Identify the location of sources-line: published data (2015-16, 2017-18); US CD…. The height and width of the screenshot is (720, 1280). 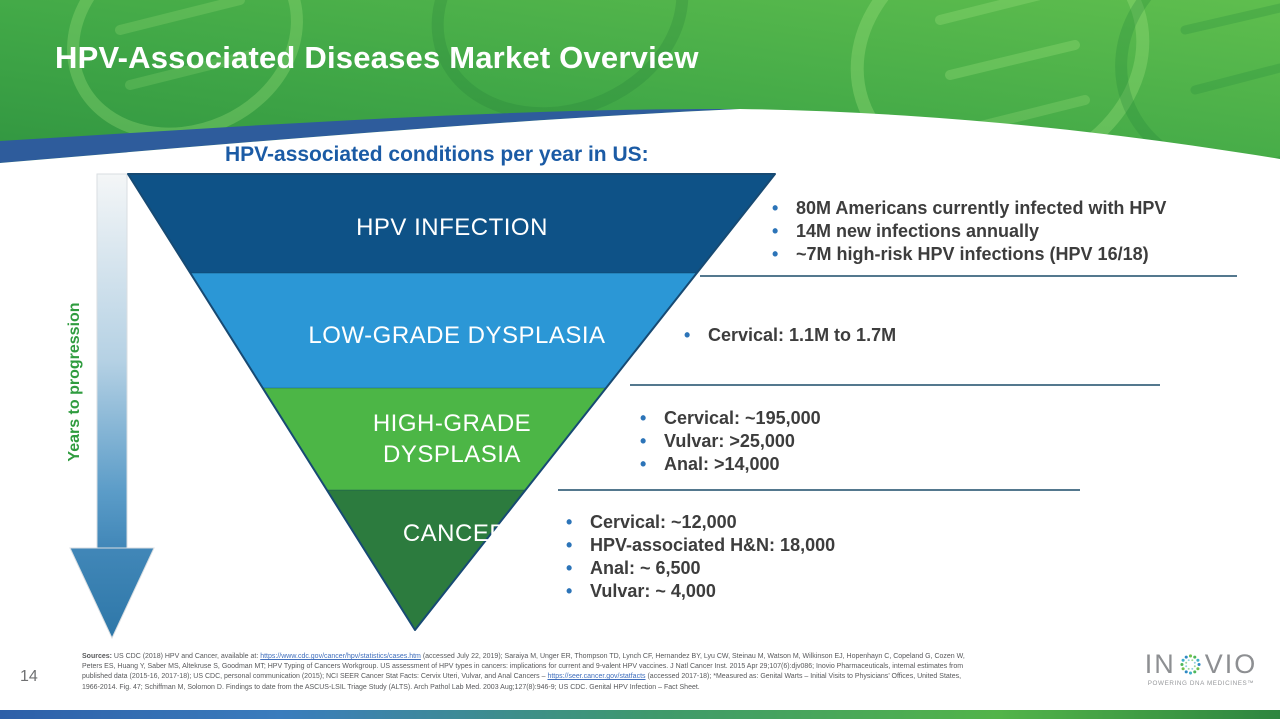
(602, 677).